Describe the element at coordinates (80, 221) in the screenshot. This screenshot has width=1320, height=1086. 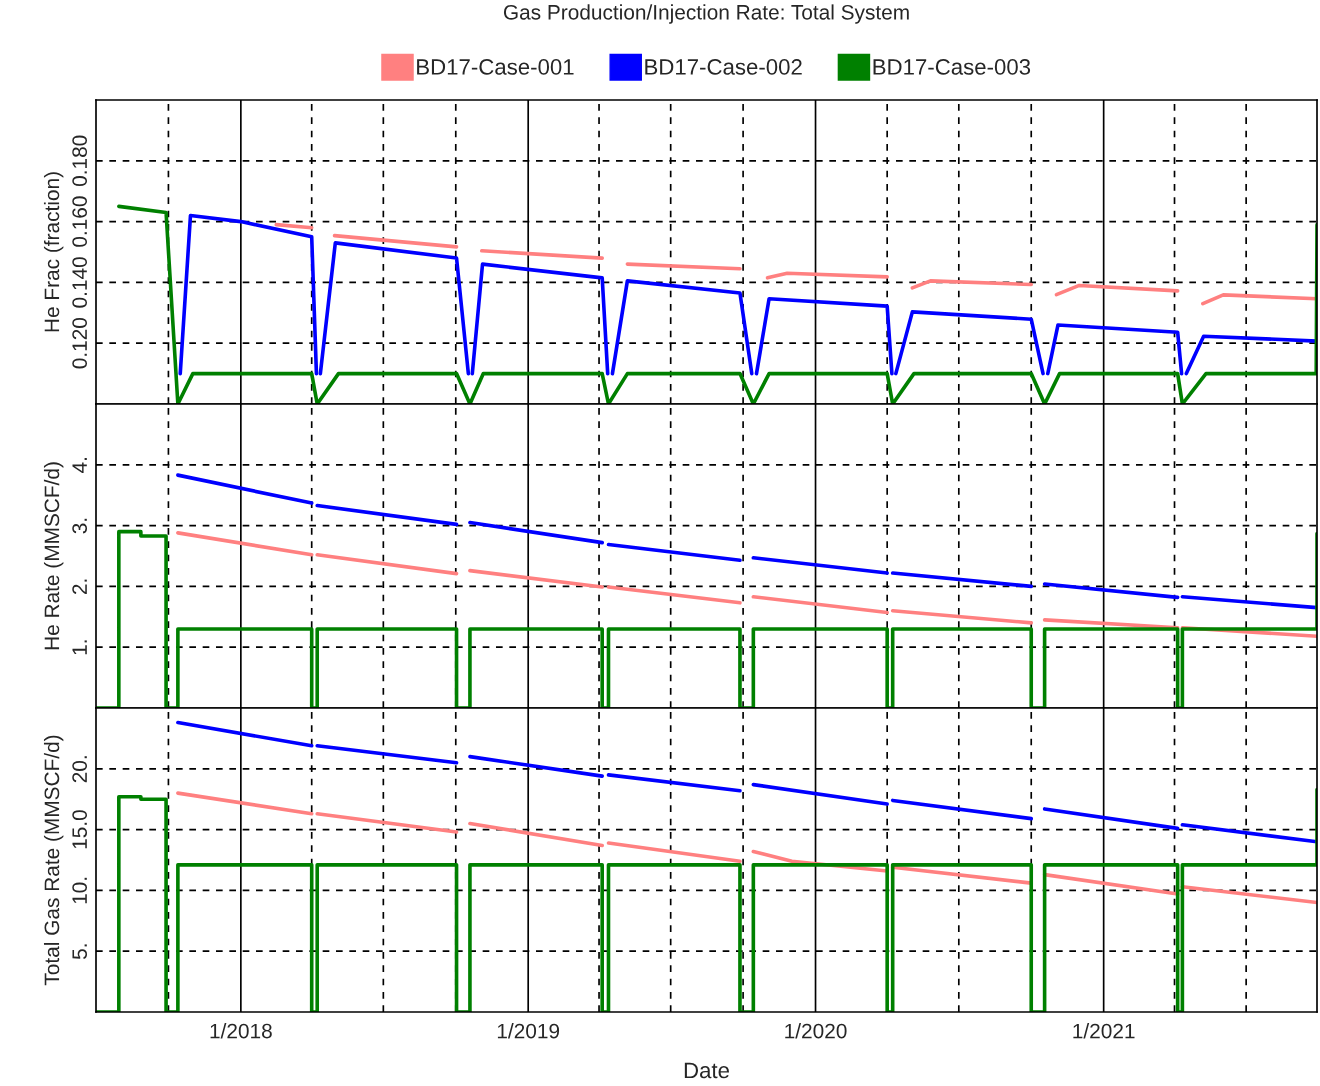
I see `y-tick-label: 0.160` at that location.